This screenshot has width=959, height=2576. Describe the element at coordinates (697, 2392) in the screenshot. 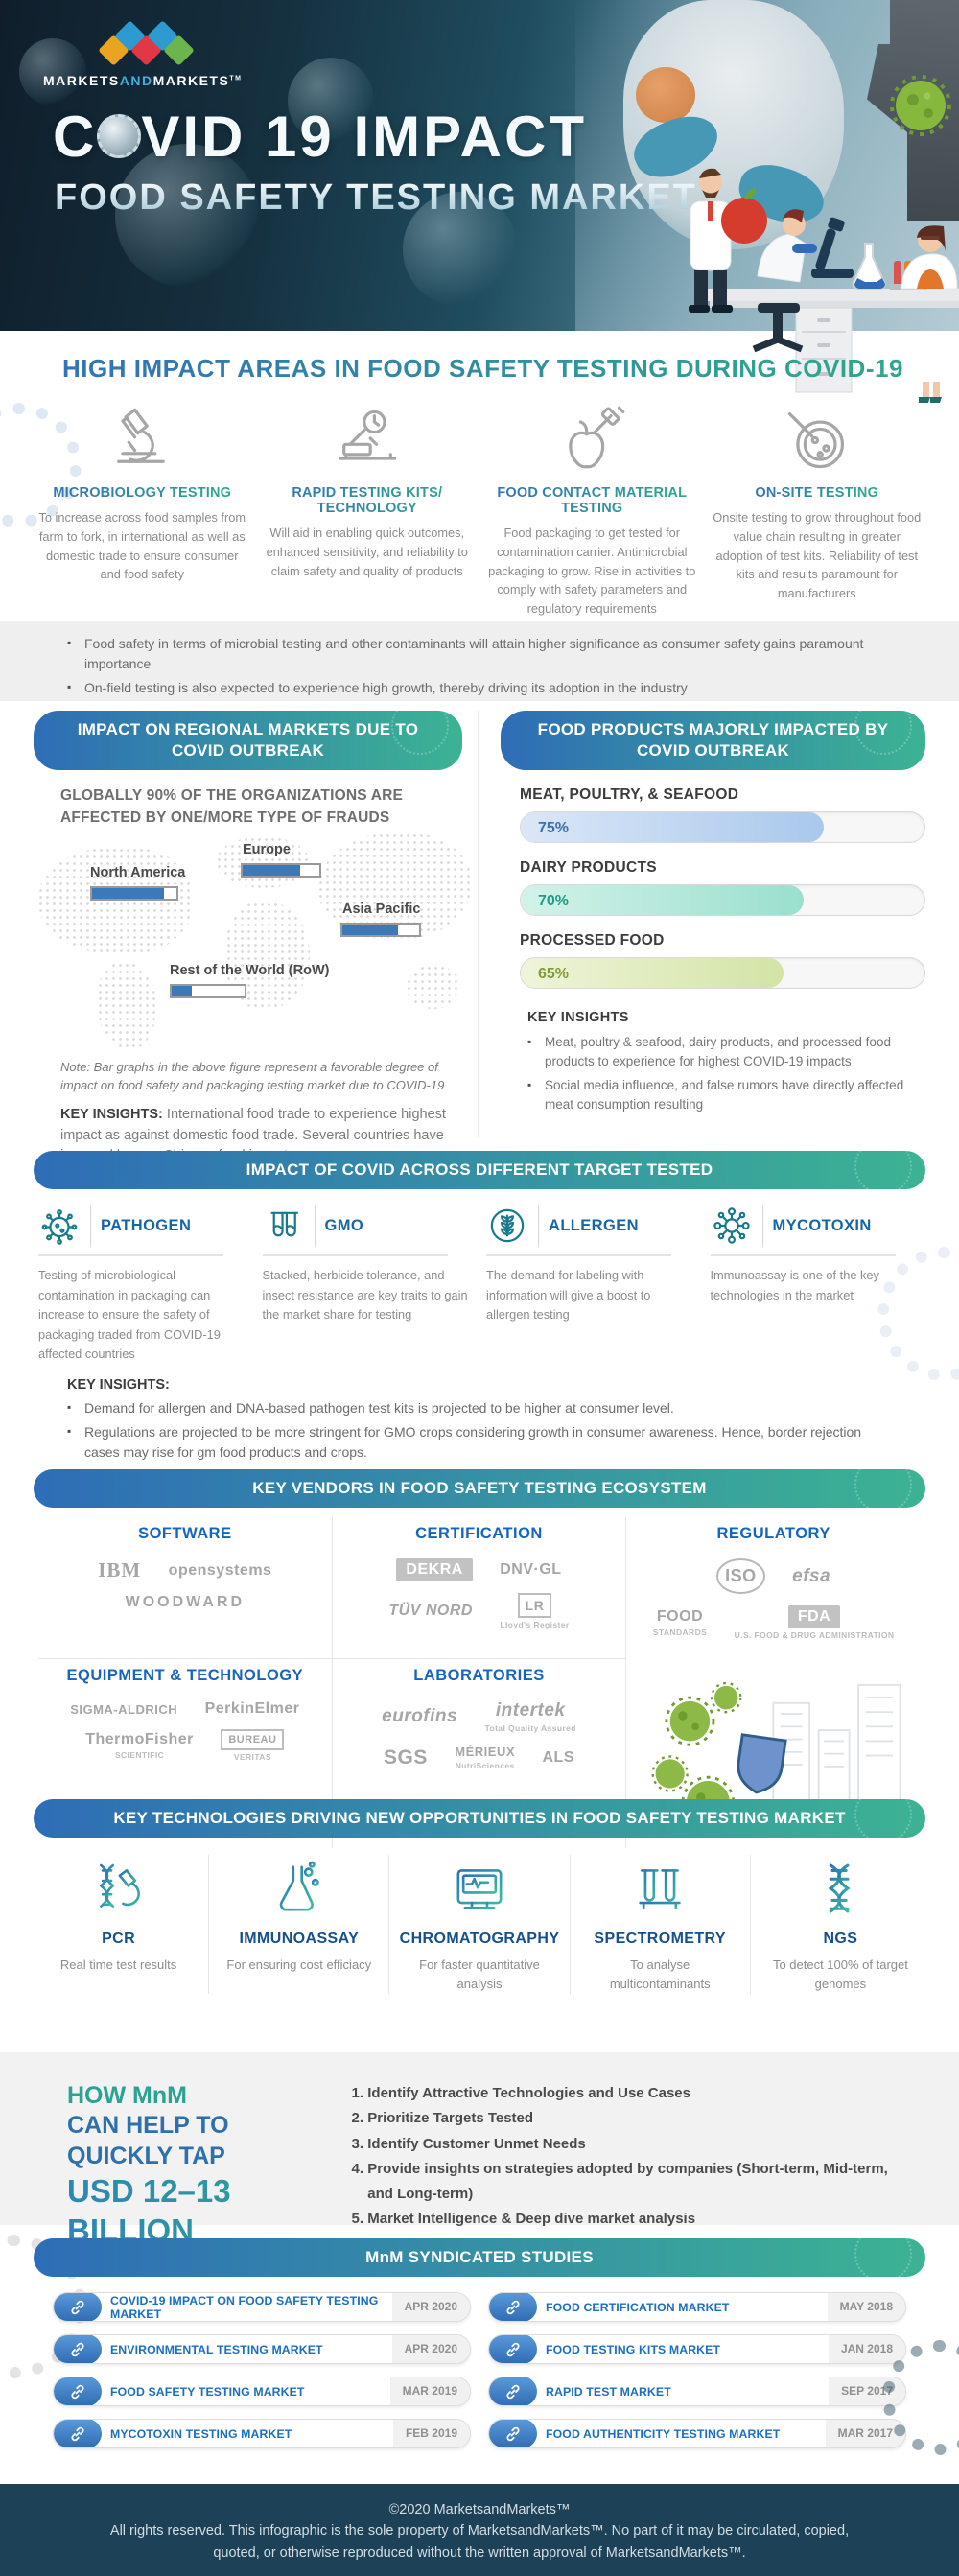

I see `study-link: RAPID TEST MARKET SEP 2017` at that location.